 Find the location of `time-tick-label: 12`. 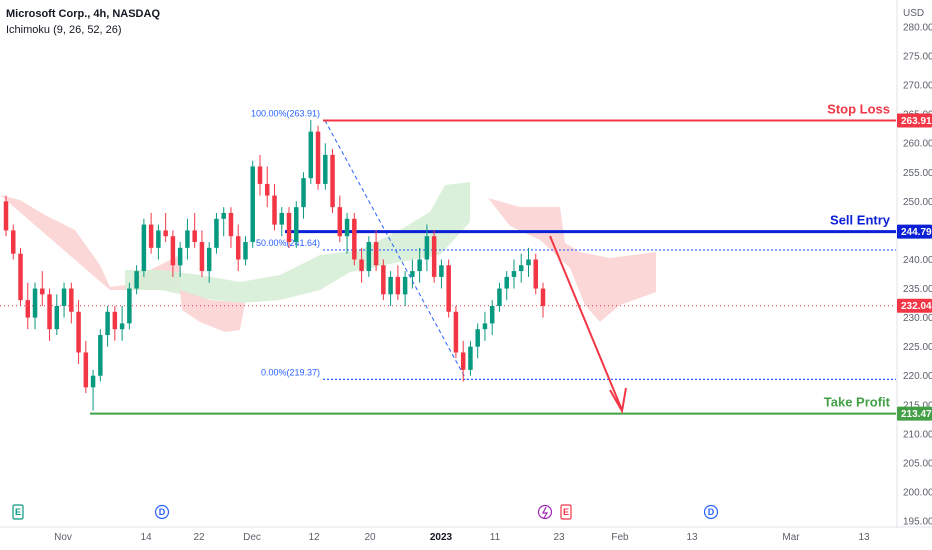

time-tick-label: 12 is located at coordinates (314, 537).